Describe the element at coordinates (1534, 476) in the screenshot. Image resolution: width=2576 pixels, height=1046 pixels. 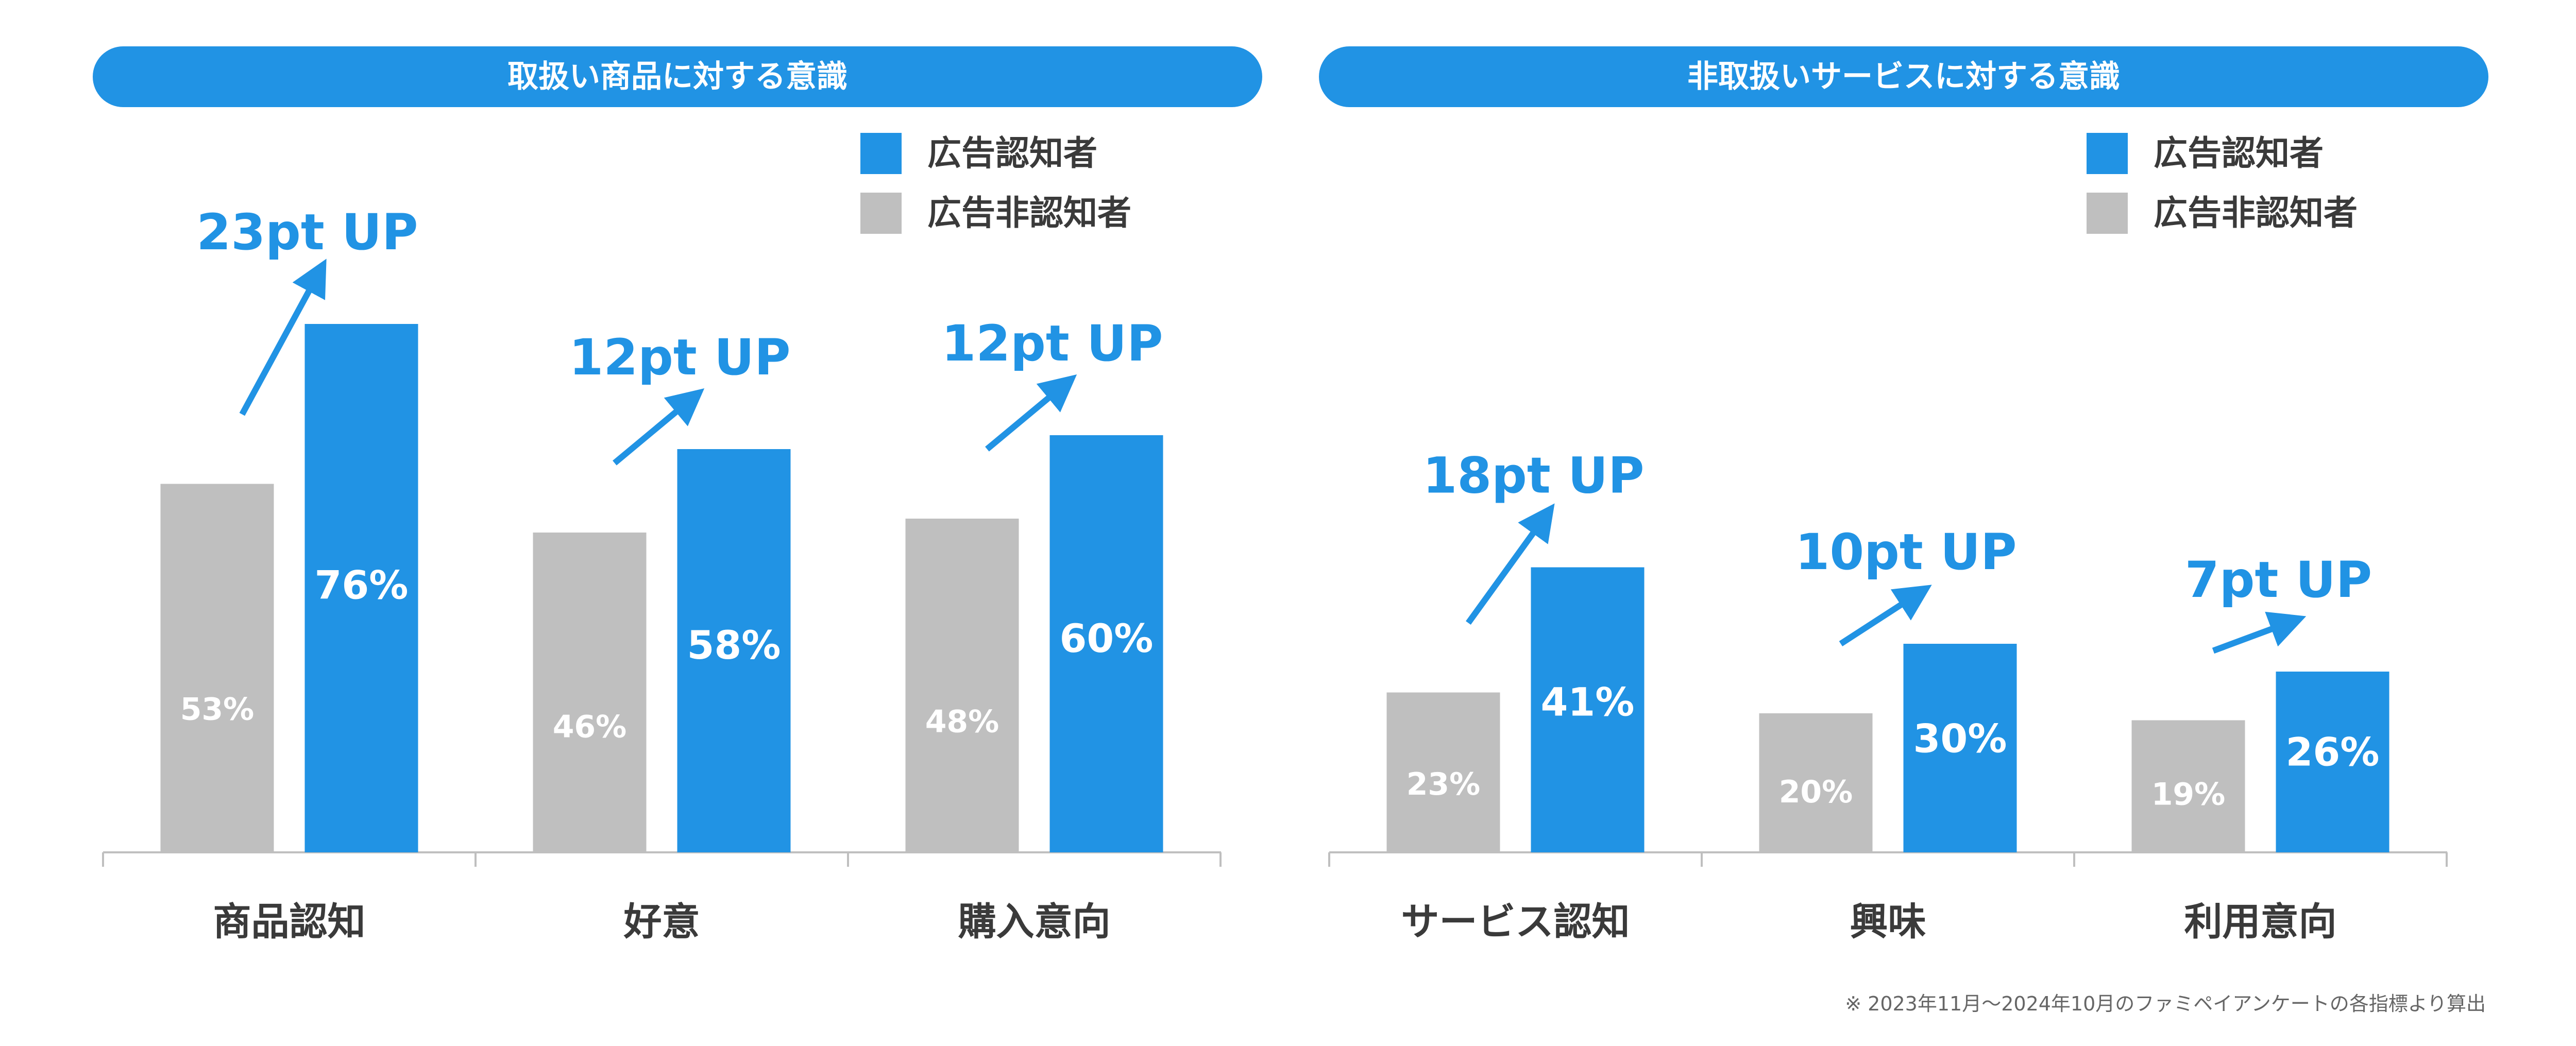
I see `annotation-up: 18pt UP` at that location.